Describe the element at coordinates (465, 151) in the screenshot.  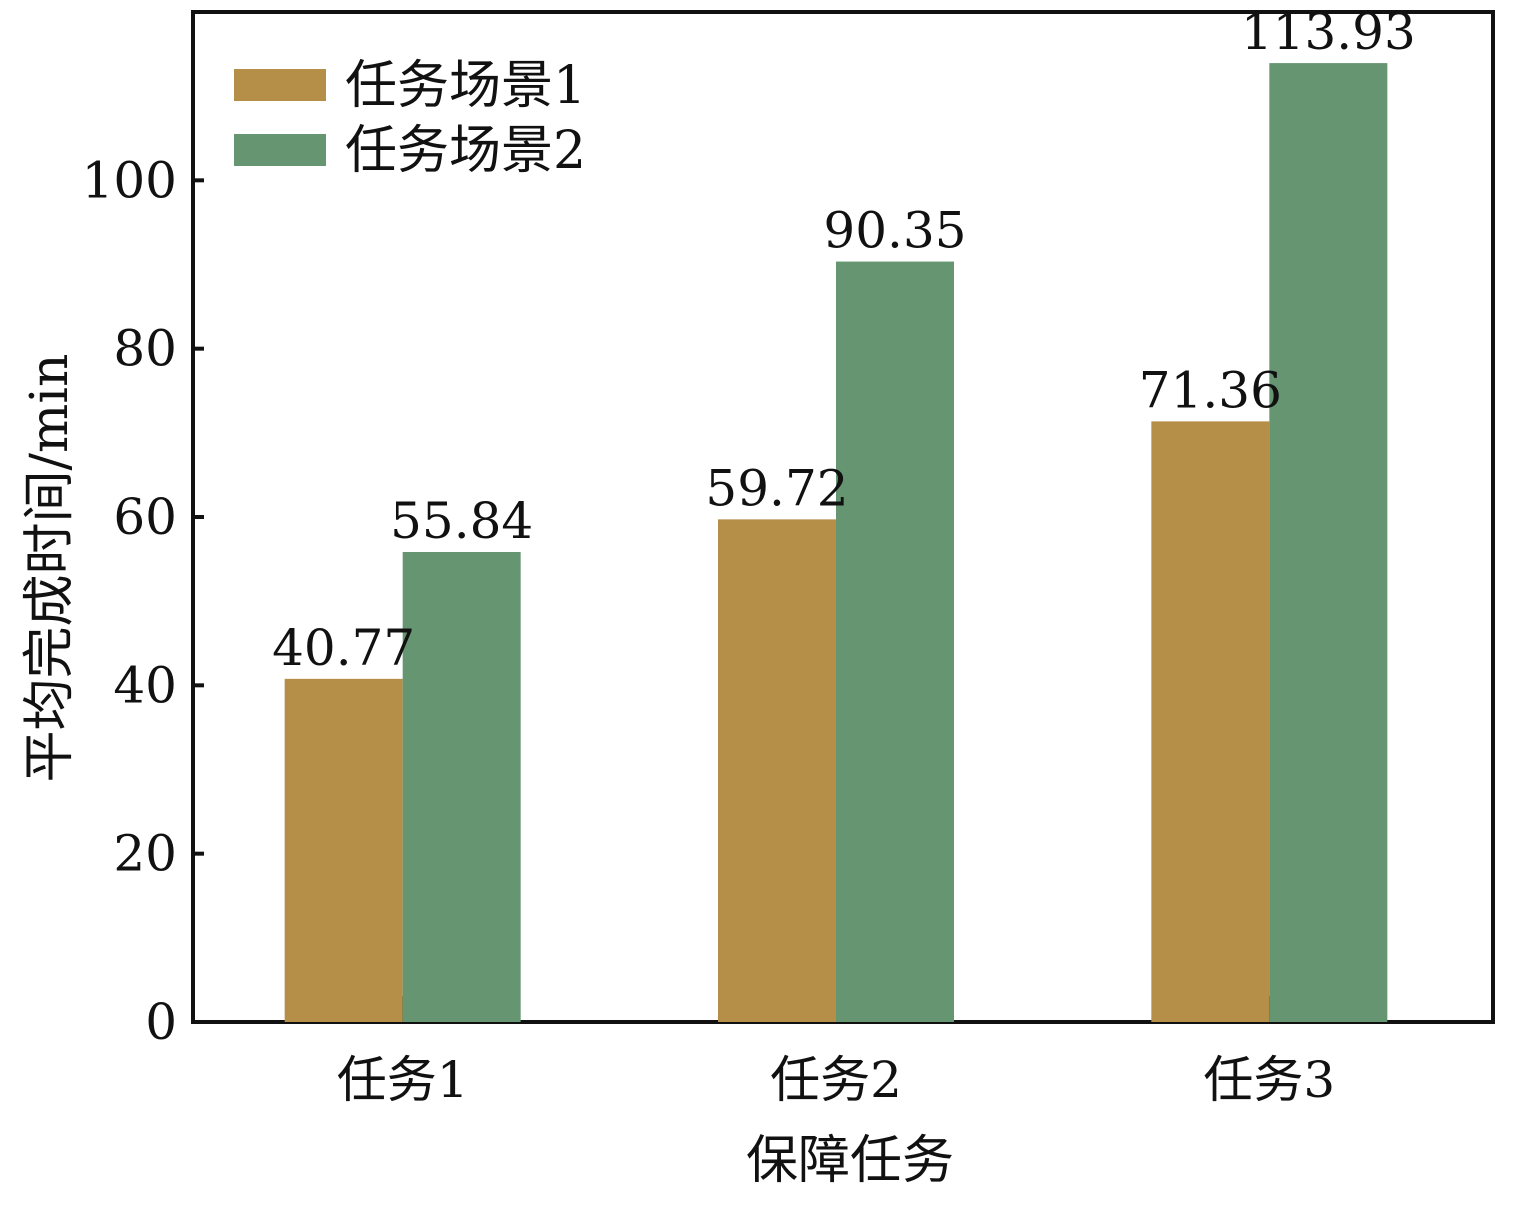
I see `legend-label-scenario-2: 任务场景2` at that location.